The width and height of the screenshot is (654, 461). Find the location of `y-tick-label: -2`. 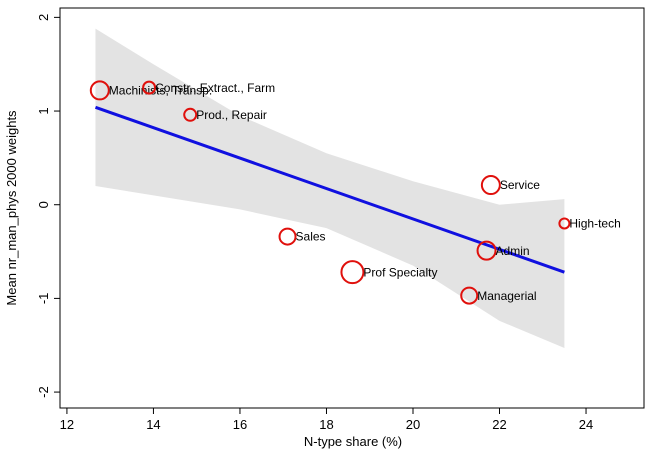

y-tick-label: -2 is located at coordinates (43, 392).